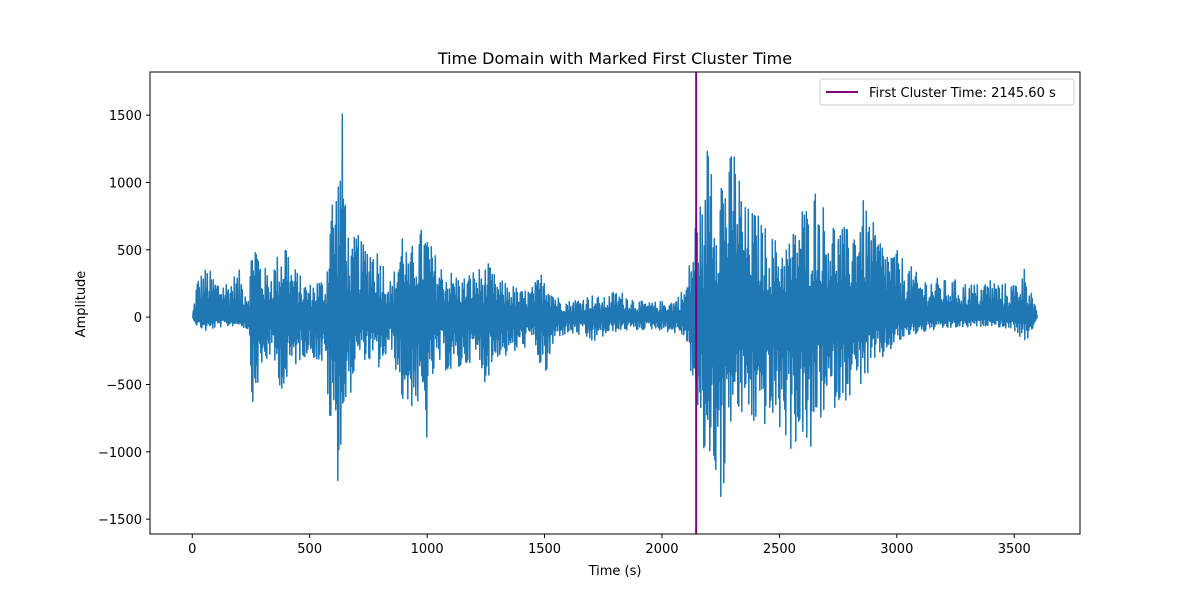 This screenshot has height=600, width=1200. Describe the element at coordinates (125, 116) in the screenshot. I see `y-tick-label: 1500` at that location.